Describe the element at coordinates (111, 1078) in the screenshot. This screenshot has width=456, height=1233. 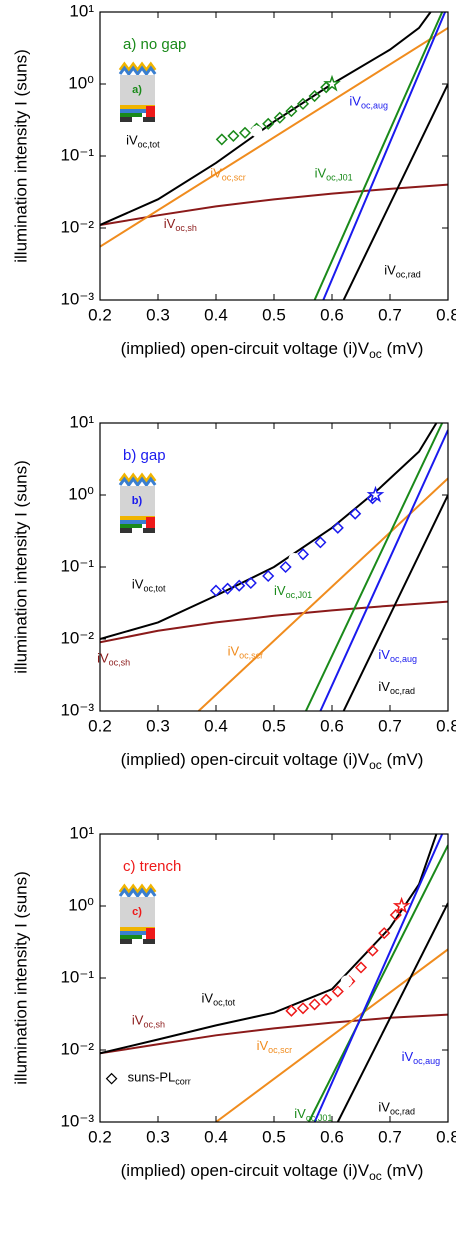
I see `legend-symbol` at that location.